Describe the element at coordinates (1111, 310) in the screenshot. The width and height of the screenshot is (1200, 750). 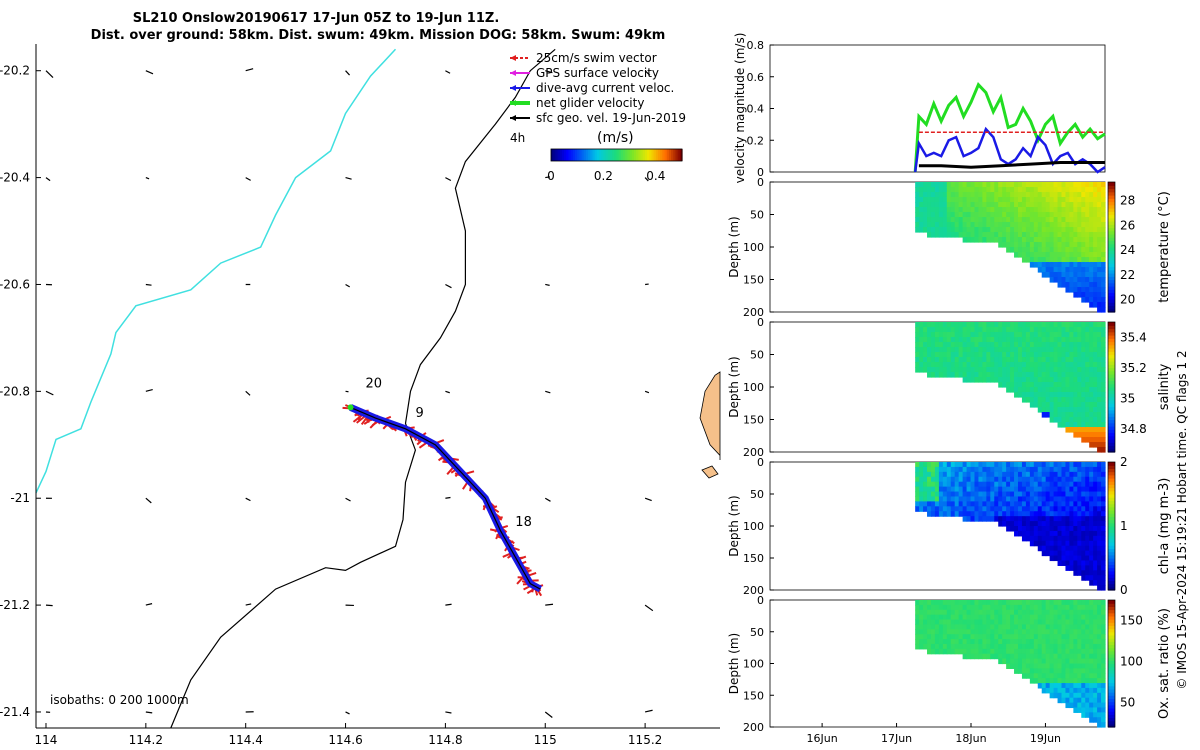
I see `temperature-colorbar-segment` at that location.